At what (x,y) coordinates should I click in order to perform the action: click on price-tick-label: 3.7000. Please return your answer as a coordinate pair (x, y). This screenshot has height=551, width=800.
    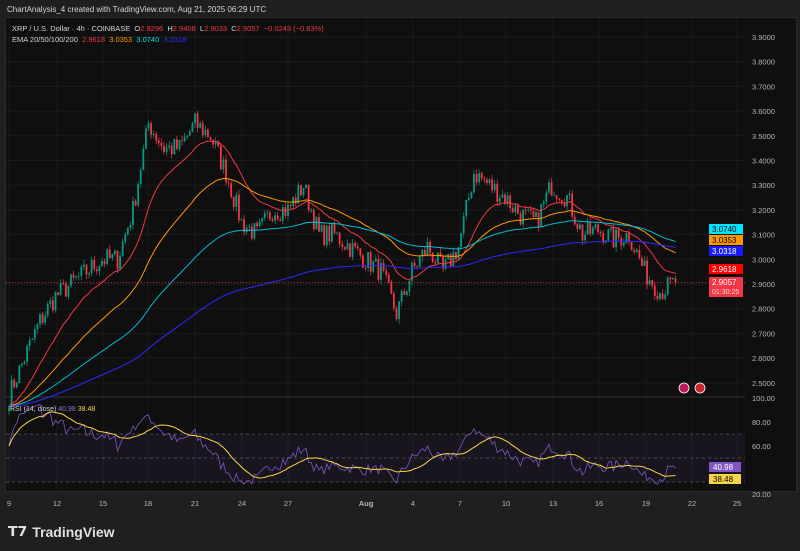
    Looking at the image, I should click on (763, 86).